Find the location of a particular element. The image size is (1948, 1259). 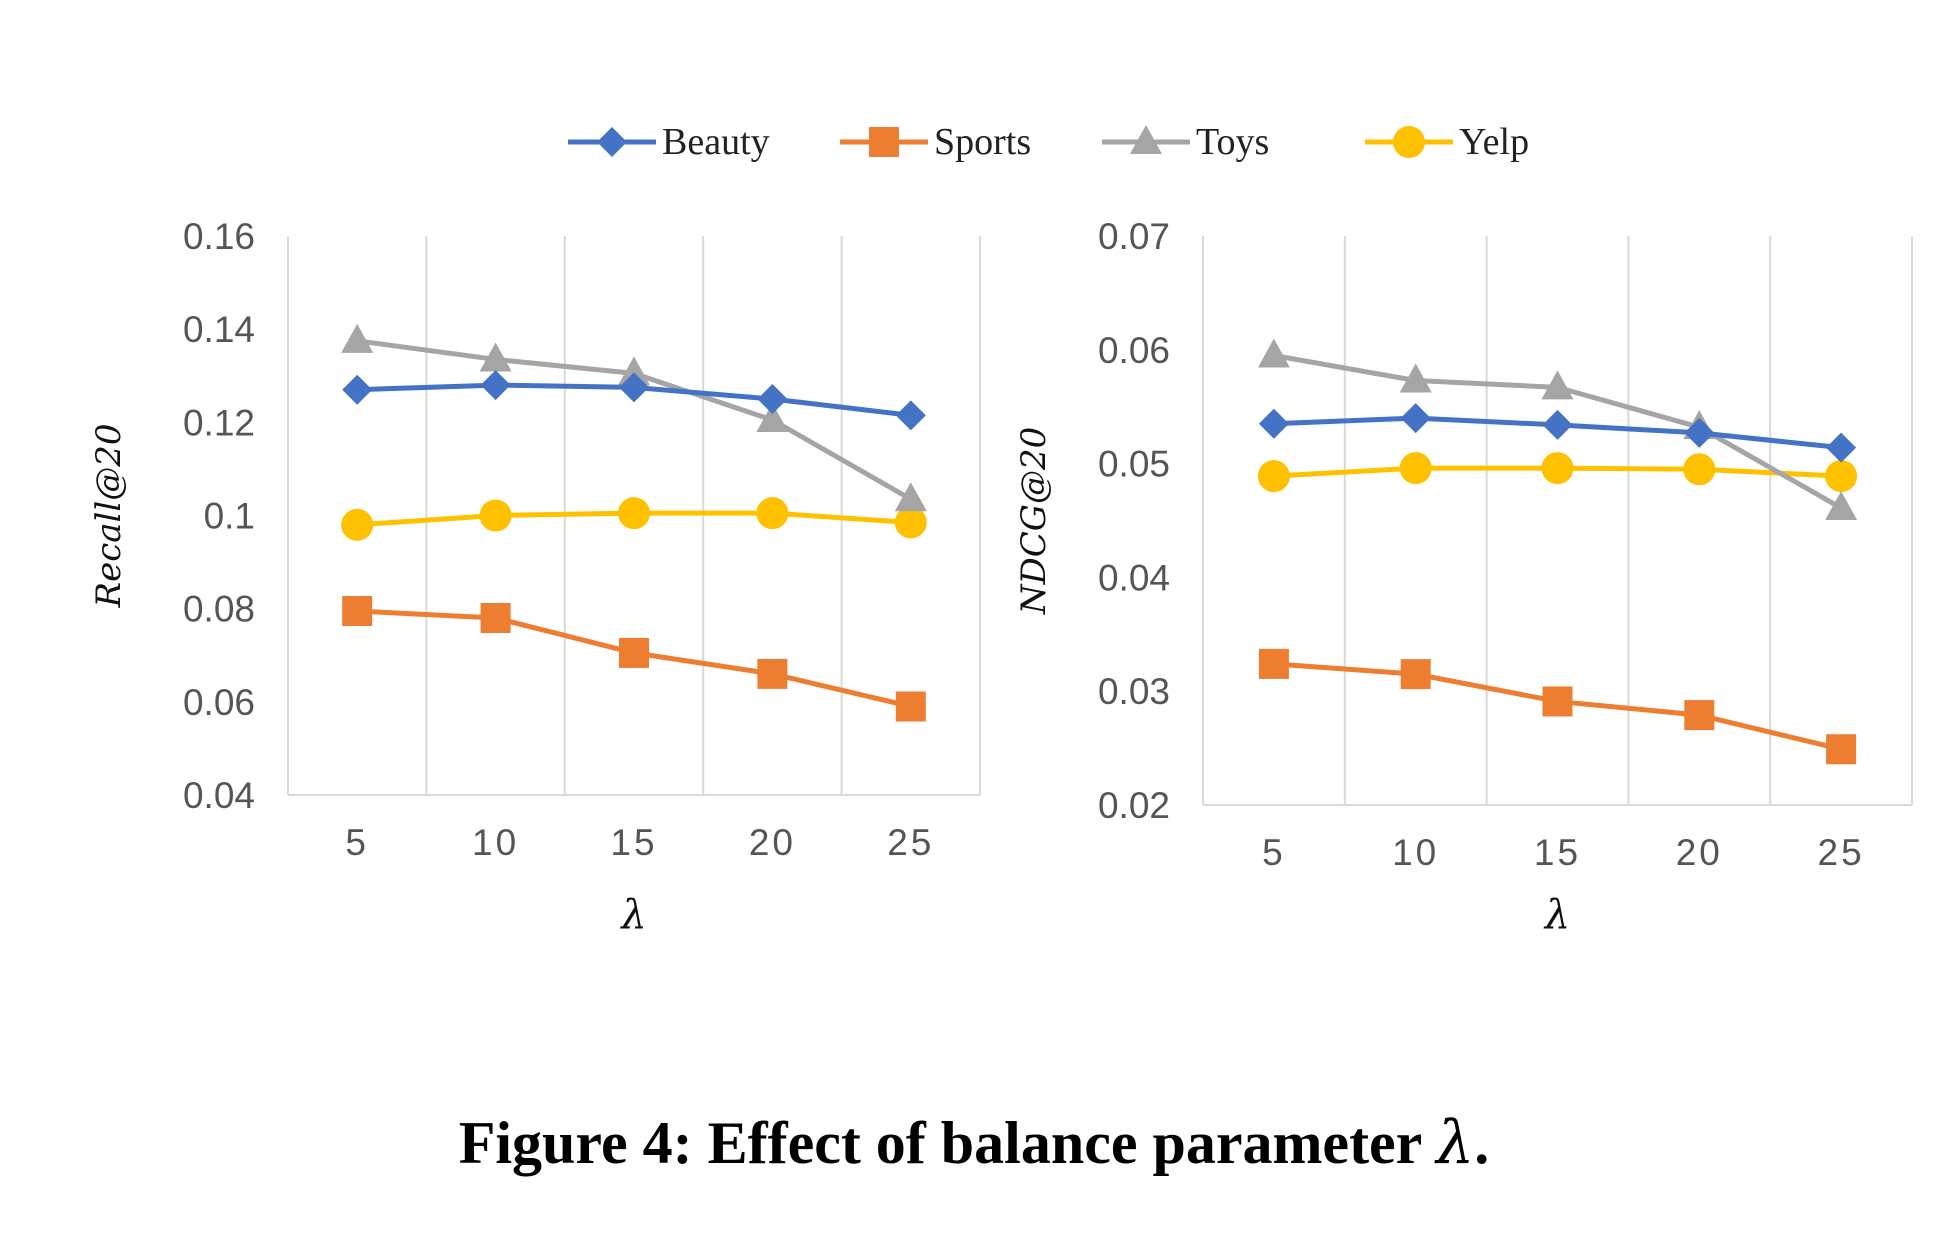

legend-marker-circle is located at coordinates (1409, 142).